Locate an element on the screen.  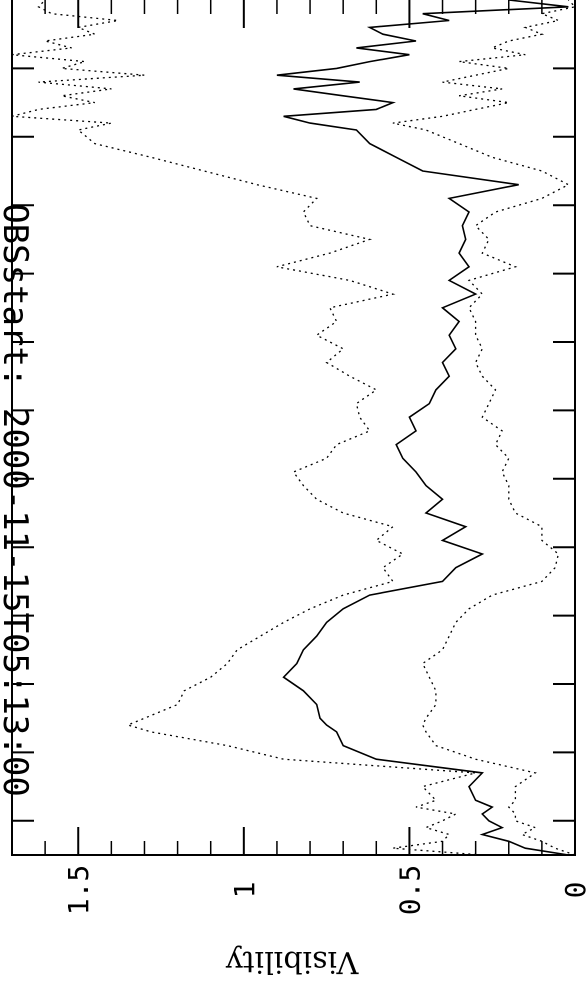
y-axis-title: Visibility is located at coordinates (293, 961).